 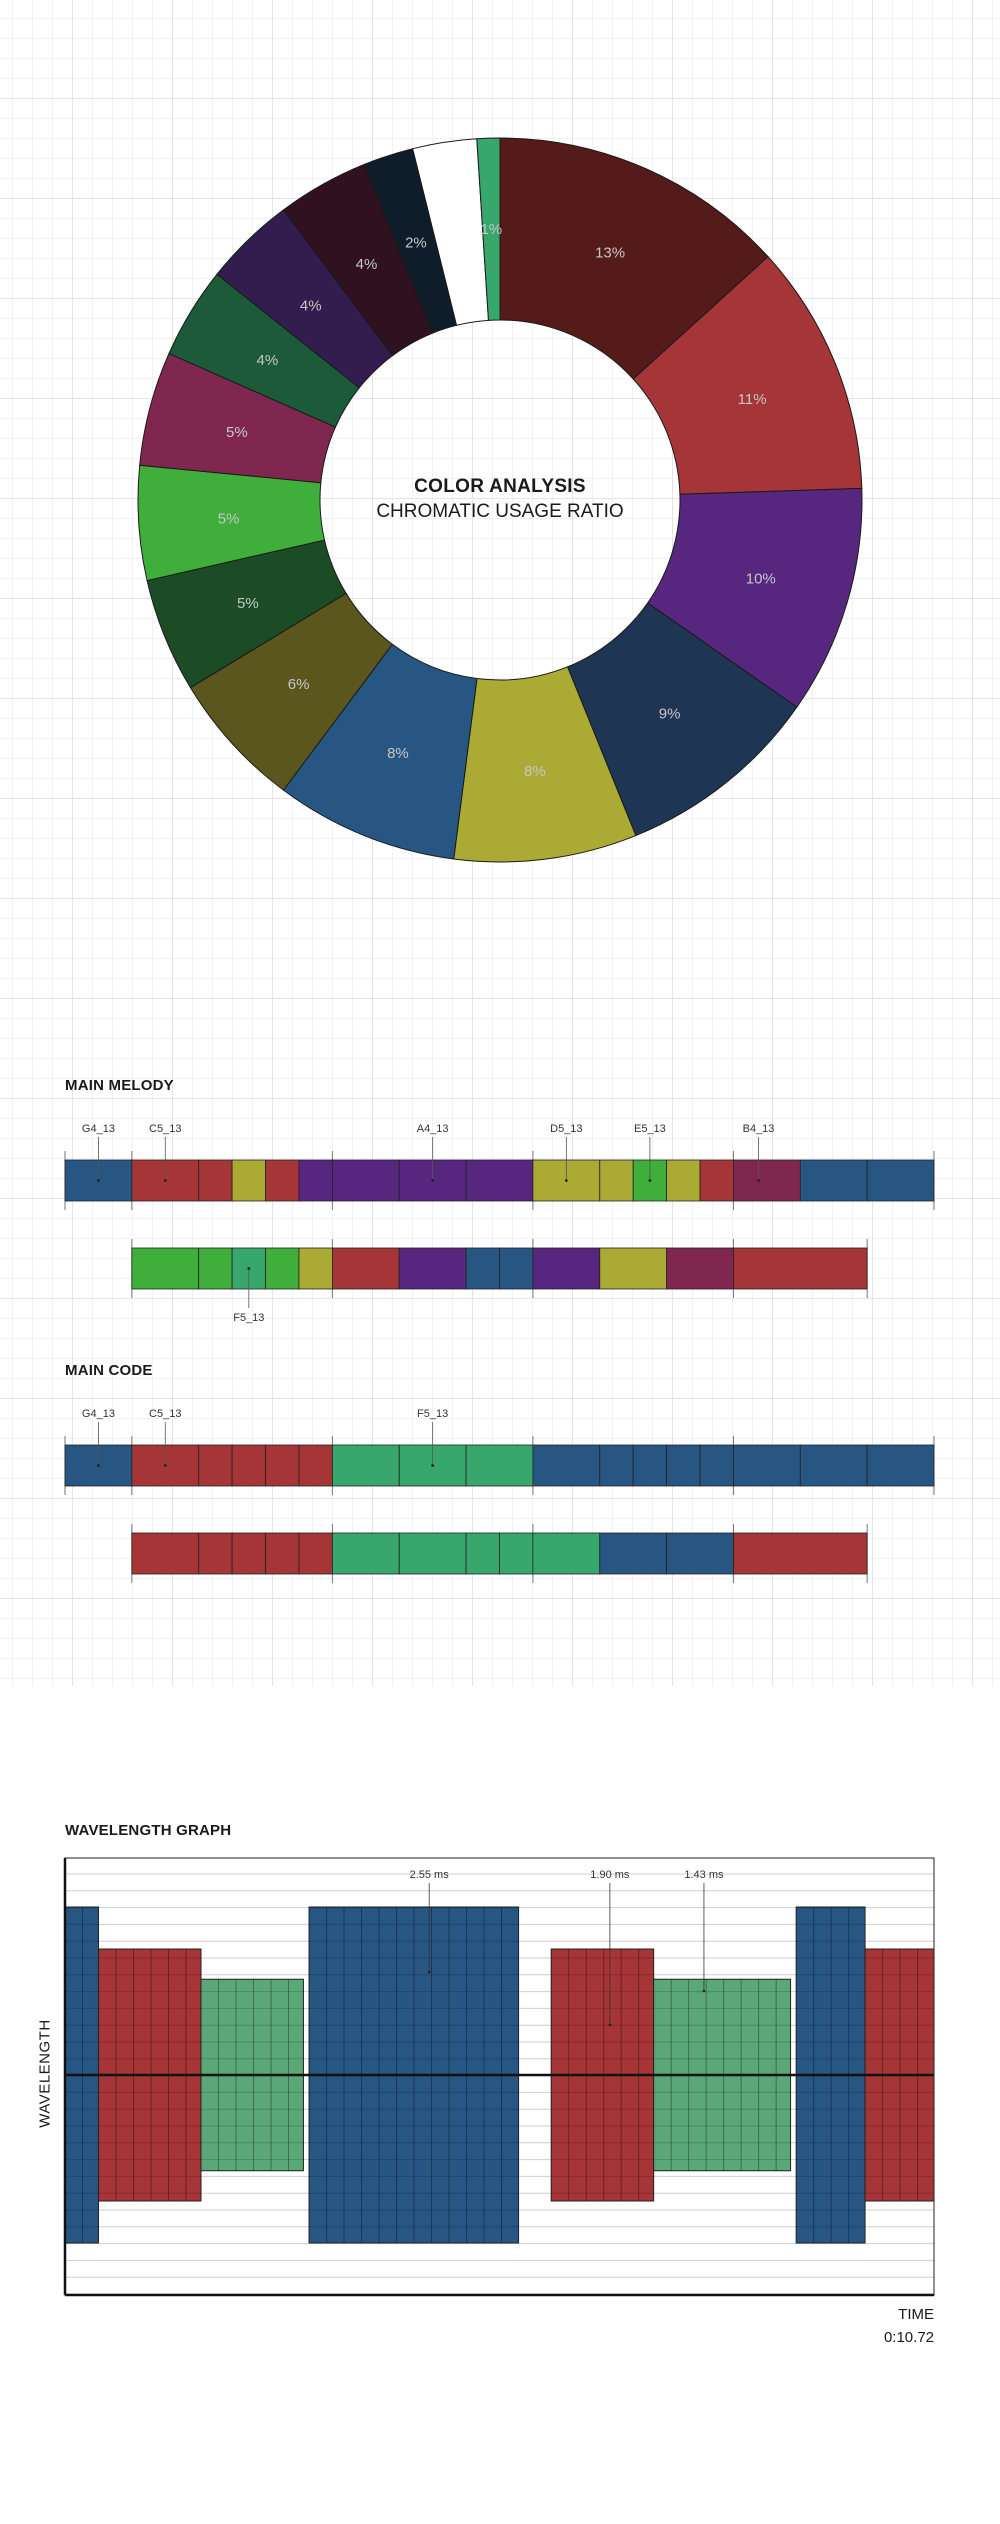 I want to click on donut-slice-label: 10%, so click(x=761, y=578).